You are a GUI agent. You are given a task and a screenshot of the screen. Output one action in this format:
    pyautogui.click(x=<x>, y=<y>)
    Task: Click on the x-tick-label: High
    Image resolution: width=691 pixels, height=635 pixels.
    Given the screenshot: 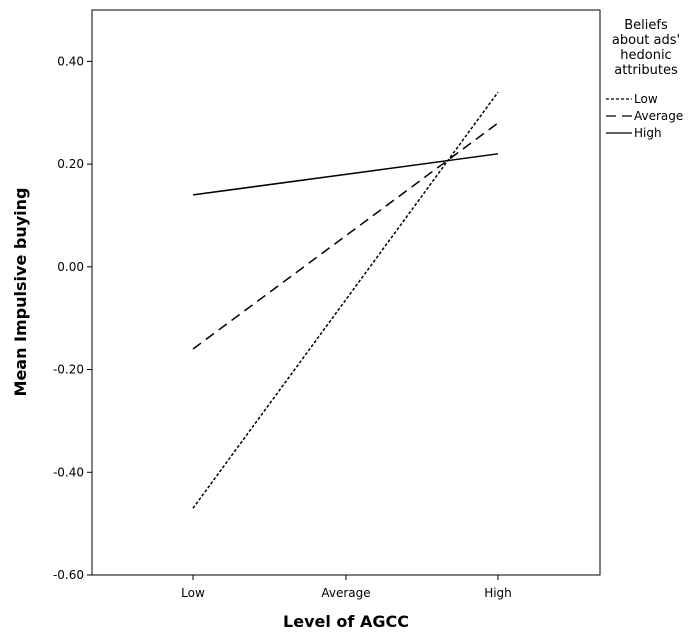 What is the action you would take?
    pyautogui.click(x=498, y=593)
    